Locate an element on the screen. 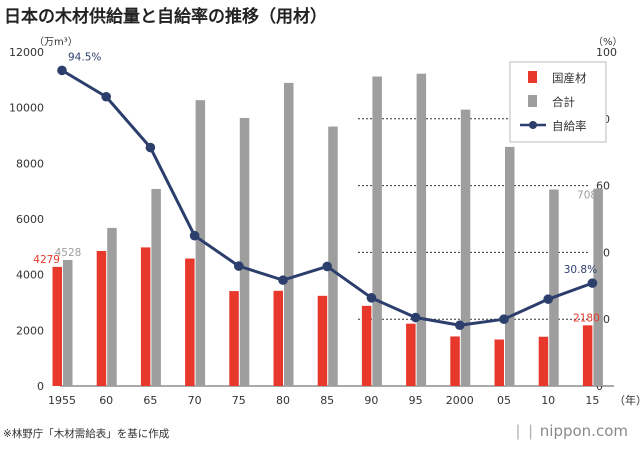 This screenshot has width=640, height=450. x-axis-tick-label: 75 is located at coordinates (239, 400).